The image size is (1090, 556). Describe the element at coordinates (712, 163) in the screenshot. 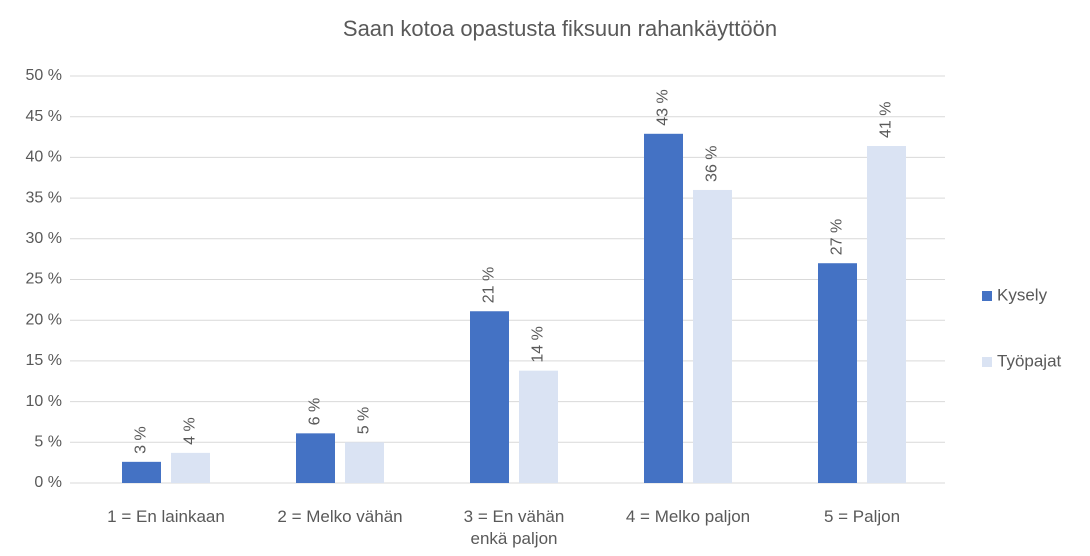

I see `data-label: 36 %` at that location.